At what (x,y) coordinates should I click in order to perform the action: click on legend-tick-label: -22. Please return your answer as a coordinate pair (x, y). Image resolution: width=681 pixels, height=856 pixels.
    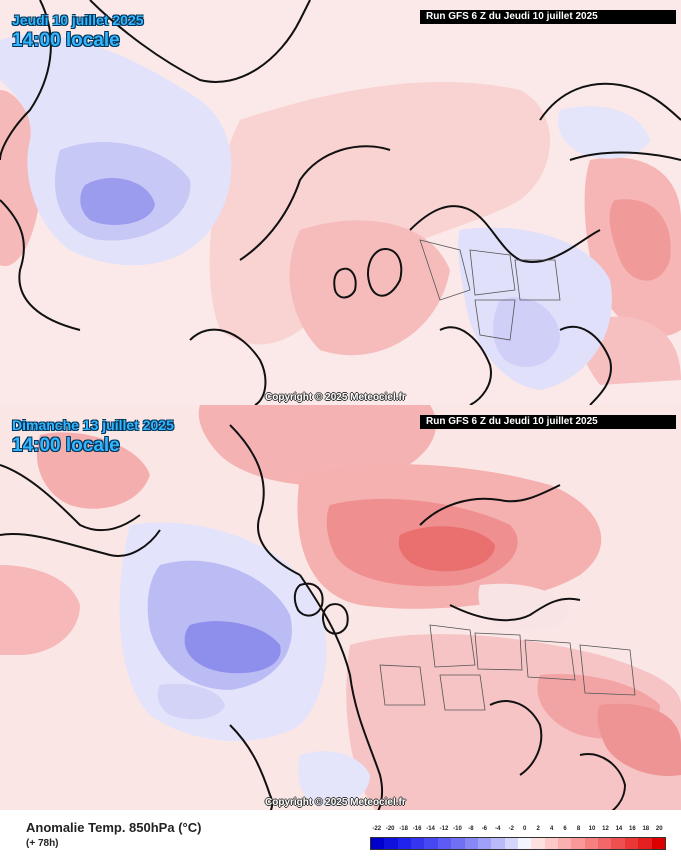
    Looking at the image, I should click on (377, 829).